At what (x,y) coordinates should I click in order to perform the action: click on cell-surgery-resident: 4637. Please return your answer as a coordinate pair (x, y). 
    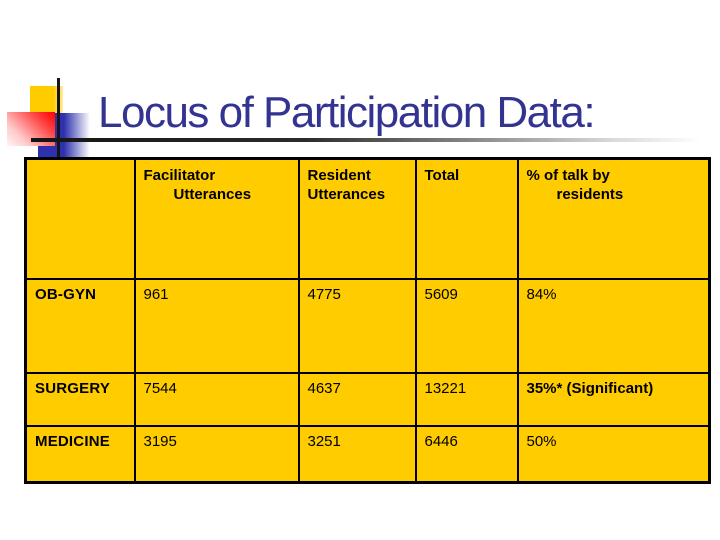
    Looking at the image, I should click on (357, 399).